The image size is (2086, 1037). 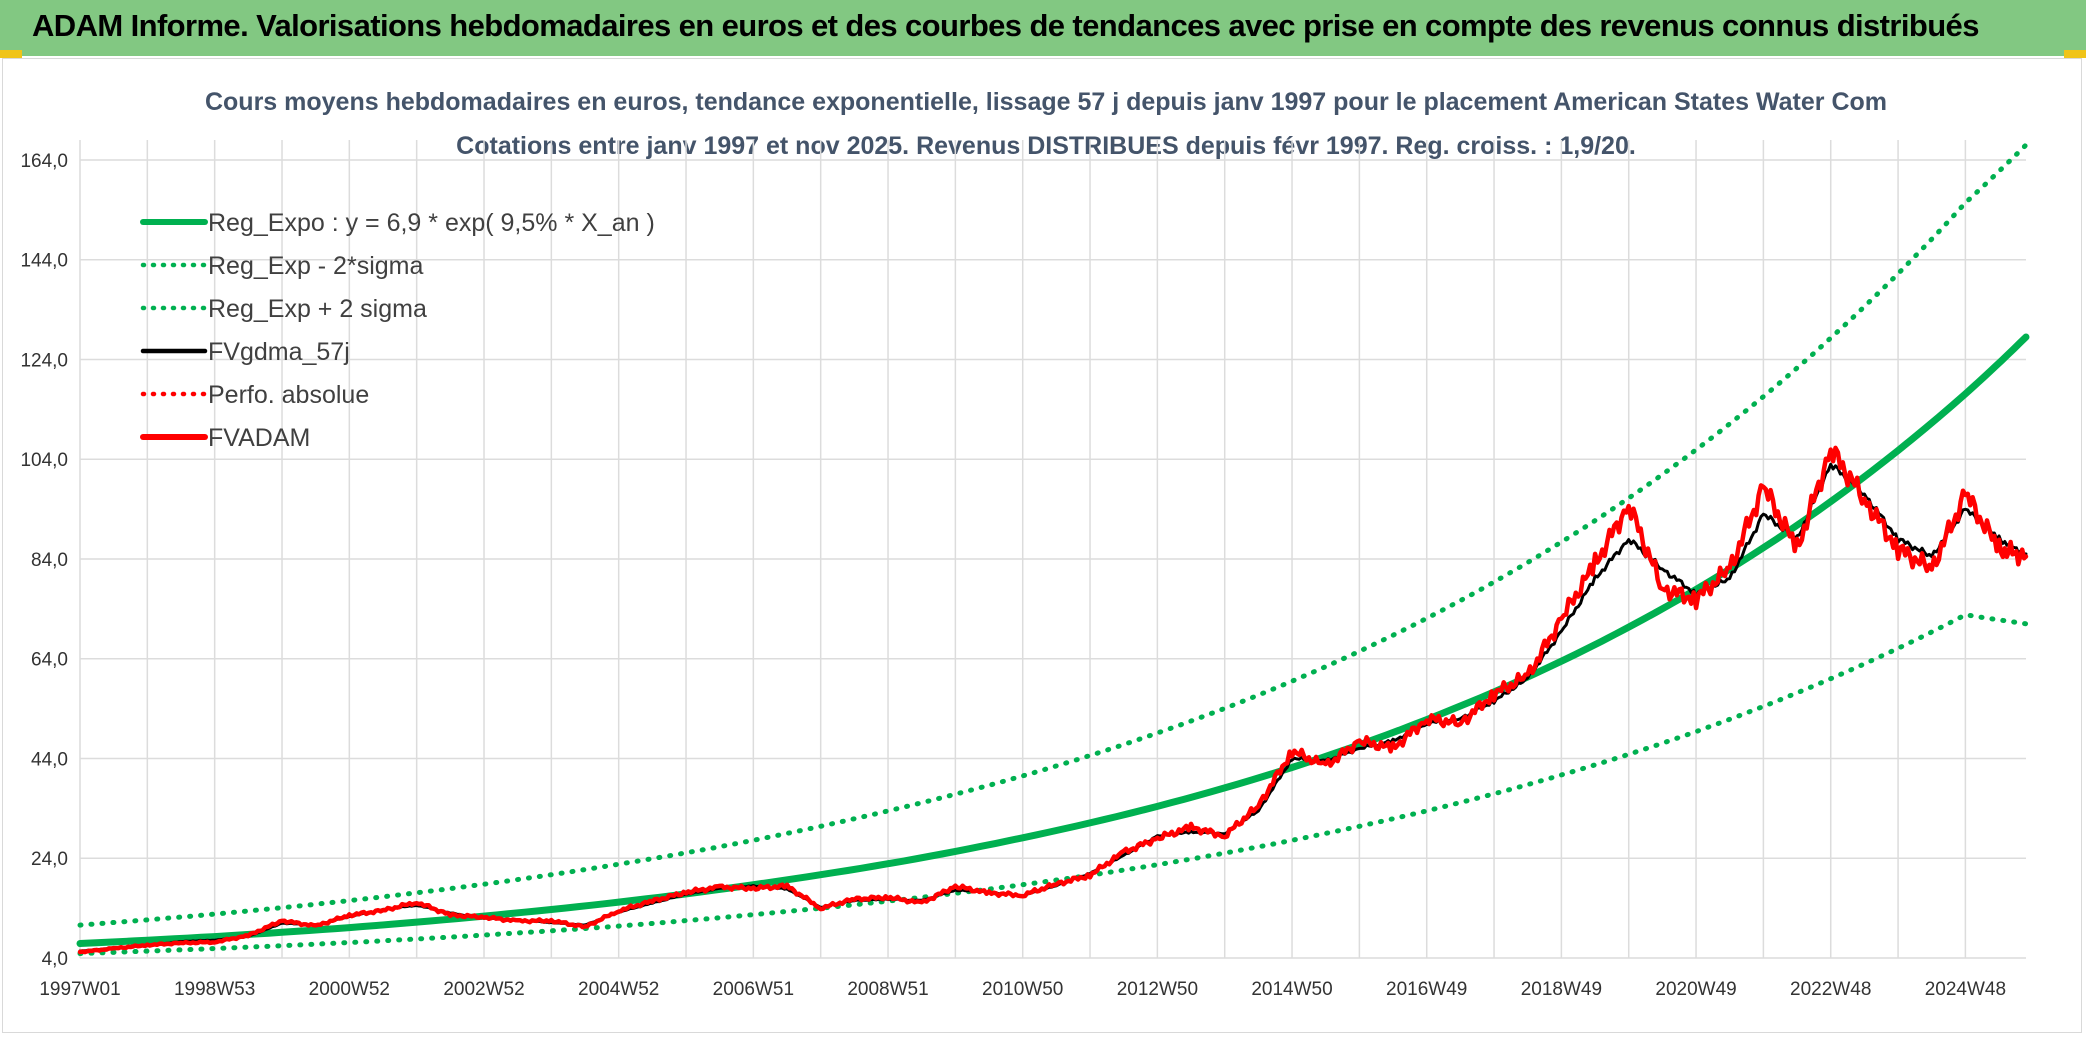 I want to click on x-tick-label: 2002W52, so click(x=483, y=989).